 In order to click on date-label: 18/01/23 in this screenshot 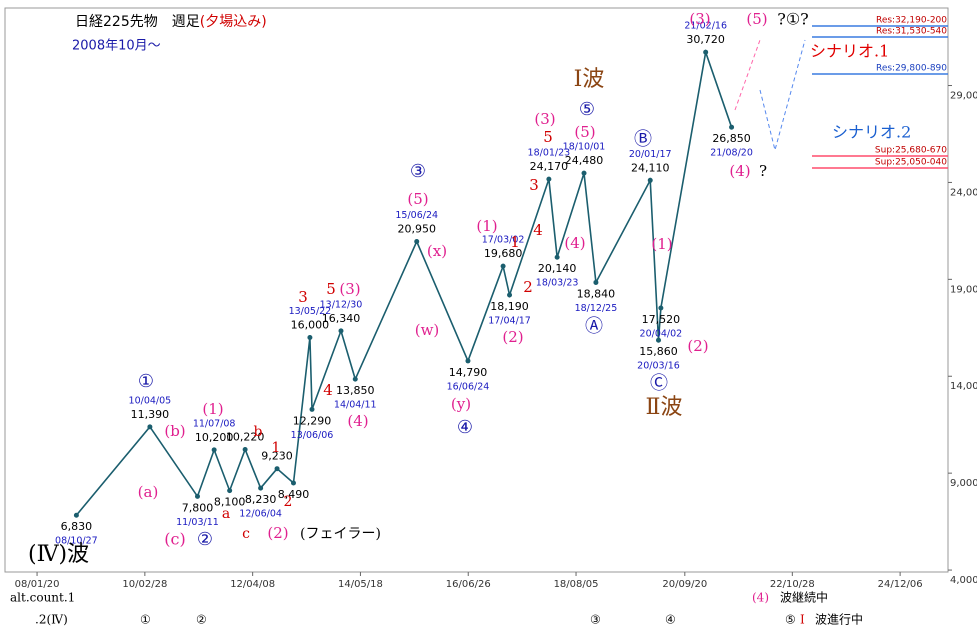, I will do `click(549, 153)`.